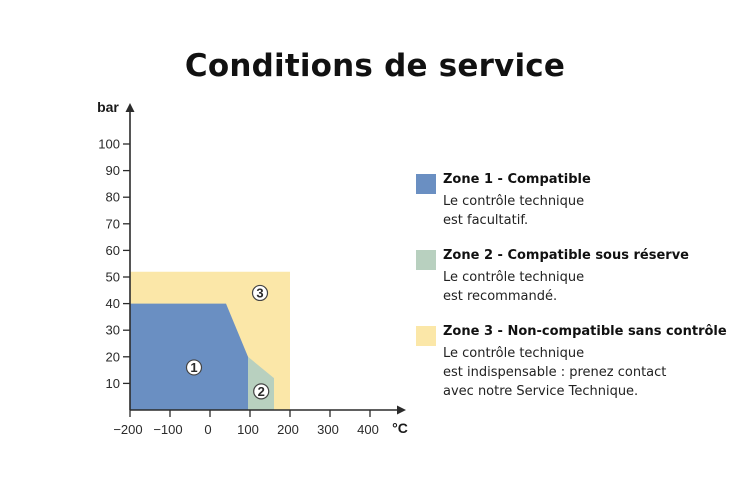 The width and height of the screenshot is (750, 493). Describe the element at coordinates (288, 429) in the screenshot. I see `x-tick-label: 200` at that location.